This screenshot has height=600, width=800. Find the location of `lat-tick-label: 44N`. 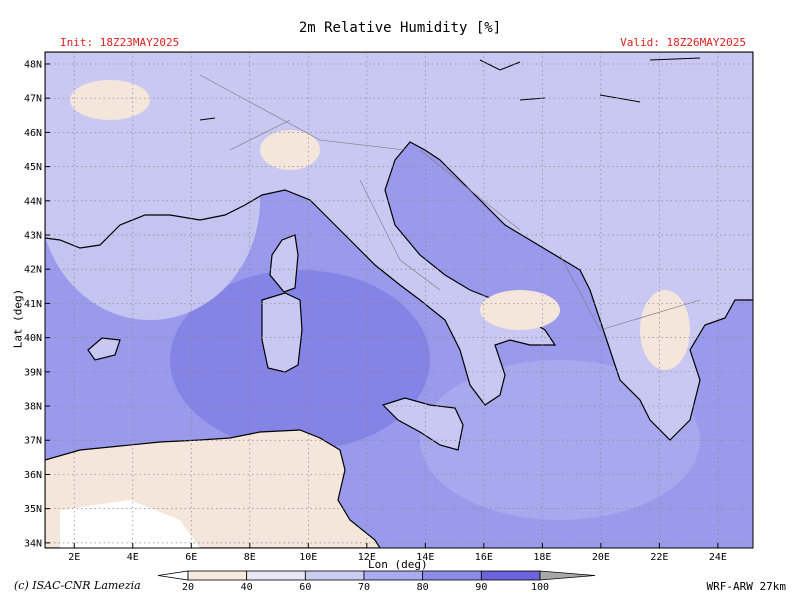

lat-tick-label: 44N is located at coordinates (33, 201).